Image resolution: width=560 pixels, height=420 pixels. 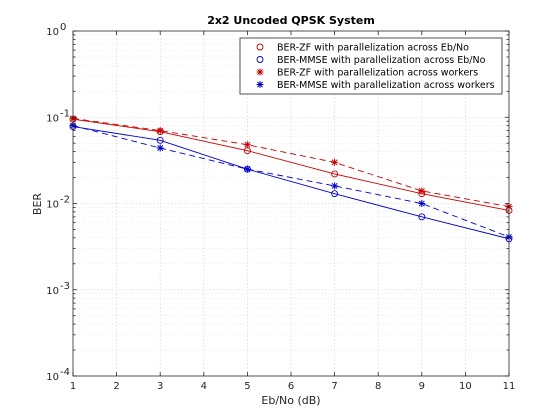 I want to click on y-tick-exponent: -2, so click(x=65, y=200).